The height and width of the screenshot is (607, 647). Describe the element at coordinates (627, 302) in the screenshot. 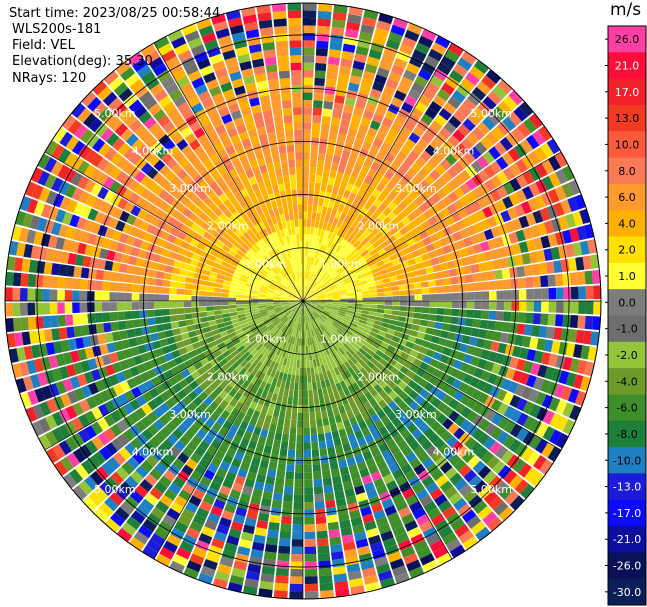

I see `colorbar-tick-label: 0.0` at that location.